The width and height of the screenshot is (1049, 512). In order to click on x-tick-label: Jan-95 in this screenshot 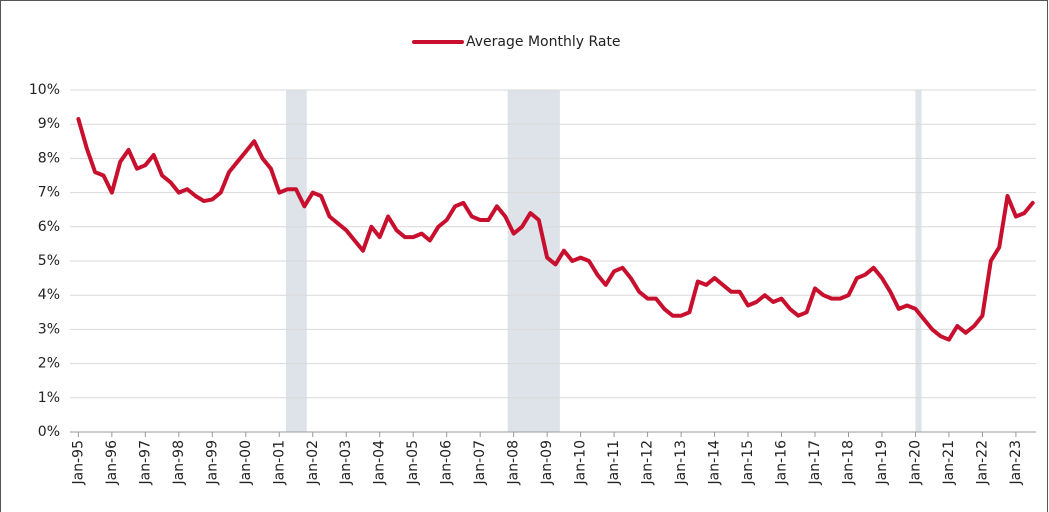, I will do `click(78, 462)`.